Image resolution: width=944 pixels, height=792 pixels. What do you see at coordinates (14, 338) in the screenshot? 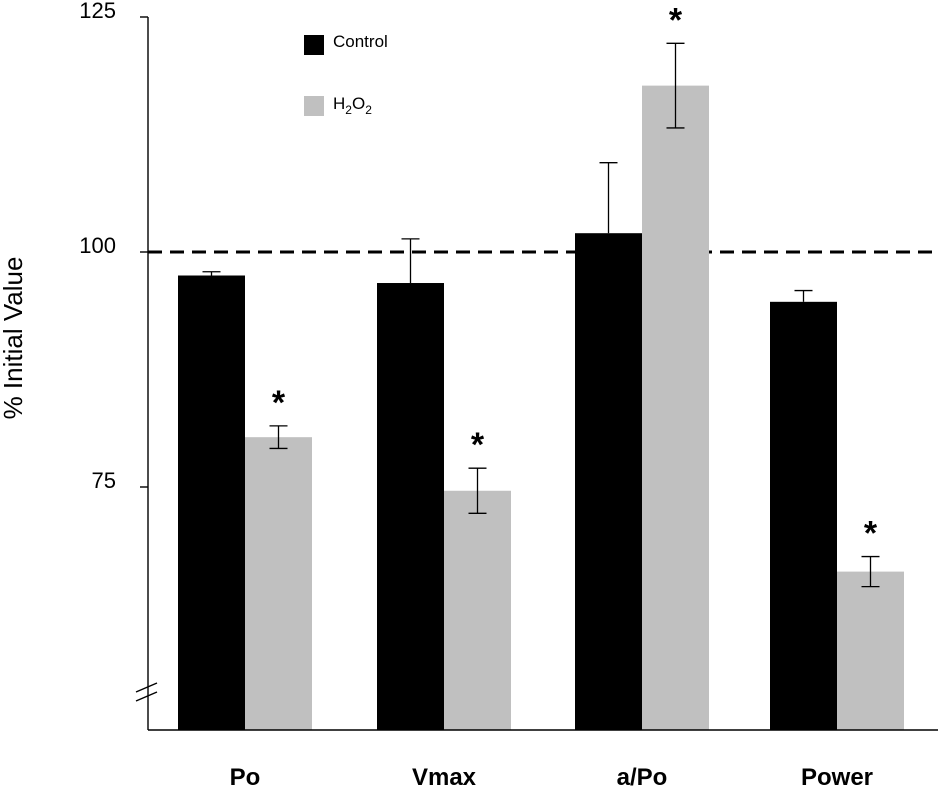
I see `y-axis-title: % Initial Value` at bounding box center [14, 338].